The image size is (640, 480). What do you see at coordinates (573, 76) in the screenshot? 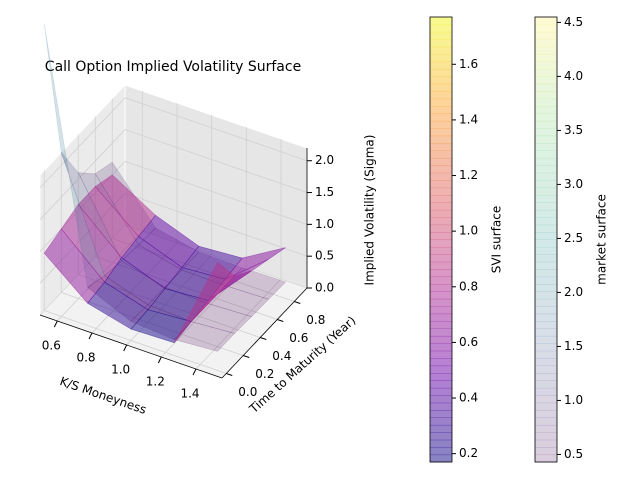
I see `colorbar-tick-label: 4.0` at bounding box center [573, 76].